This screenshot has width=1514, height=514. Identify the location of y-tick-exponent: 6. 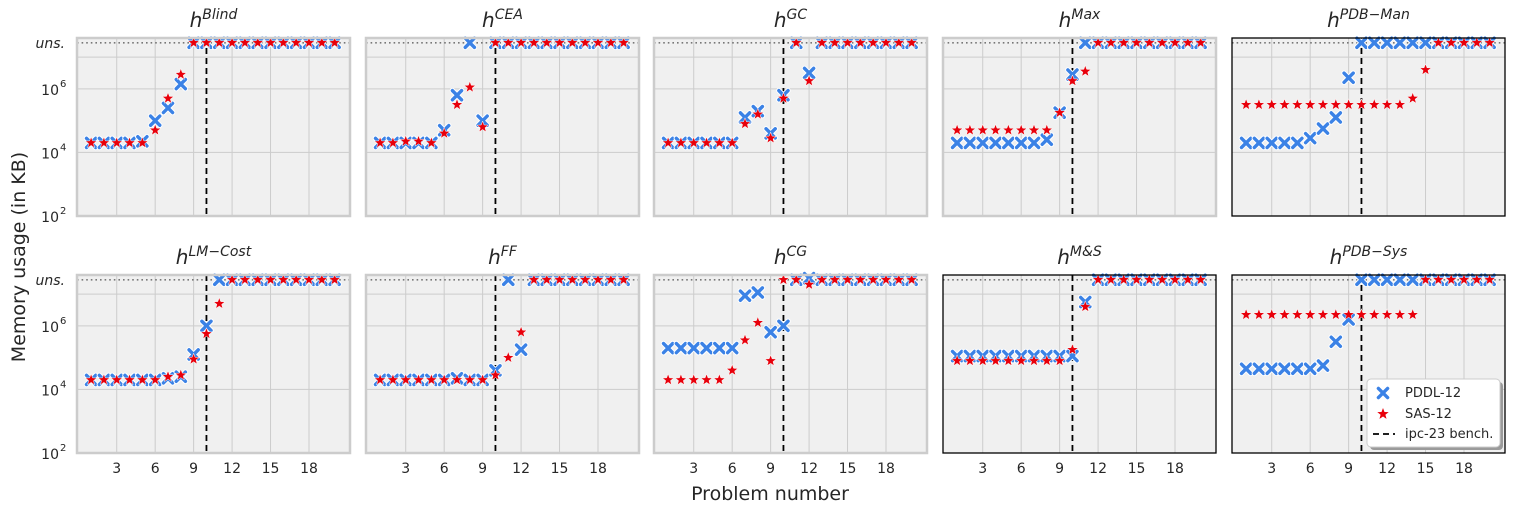
(63, 321).